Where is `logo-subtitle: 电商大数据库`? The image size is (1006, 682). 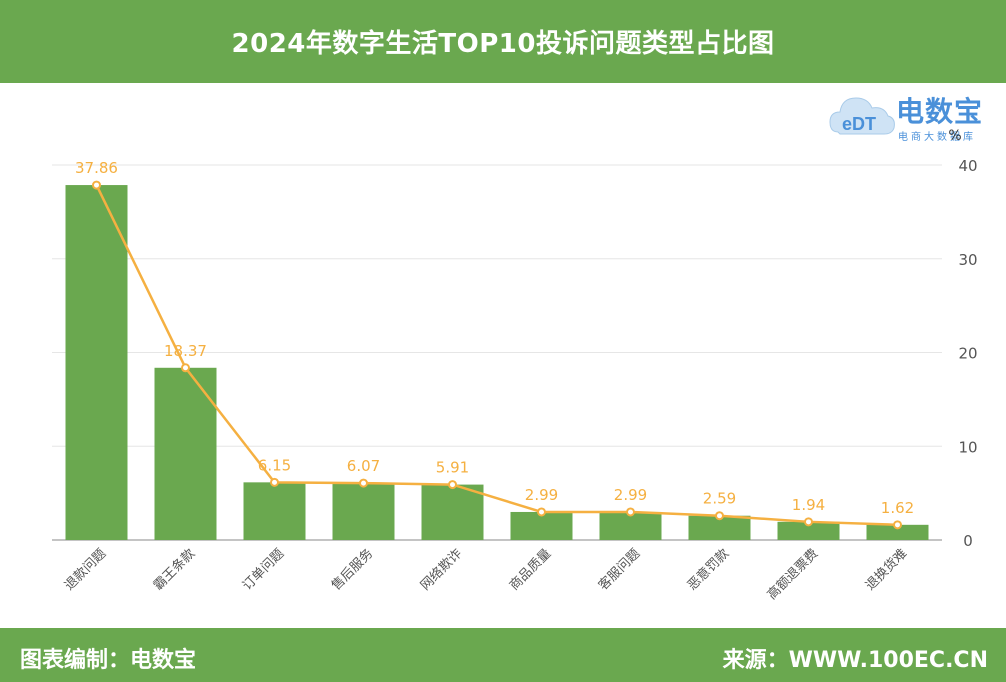
logo-subtitle: 电商大数据库 is located at coordinates (937, 137).